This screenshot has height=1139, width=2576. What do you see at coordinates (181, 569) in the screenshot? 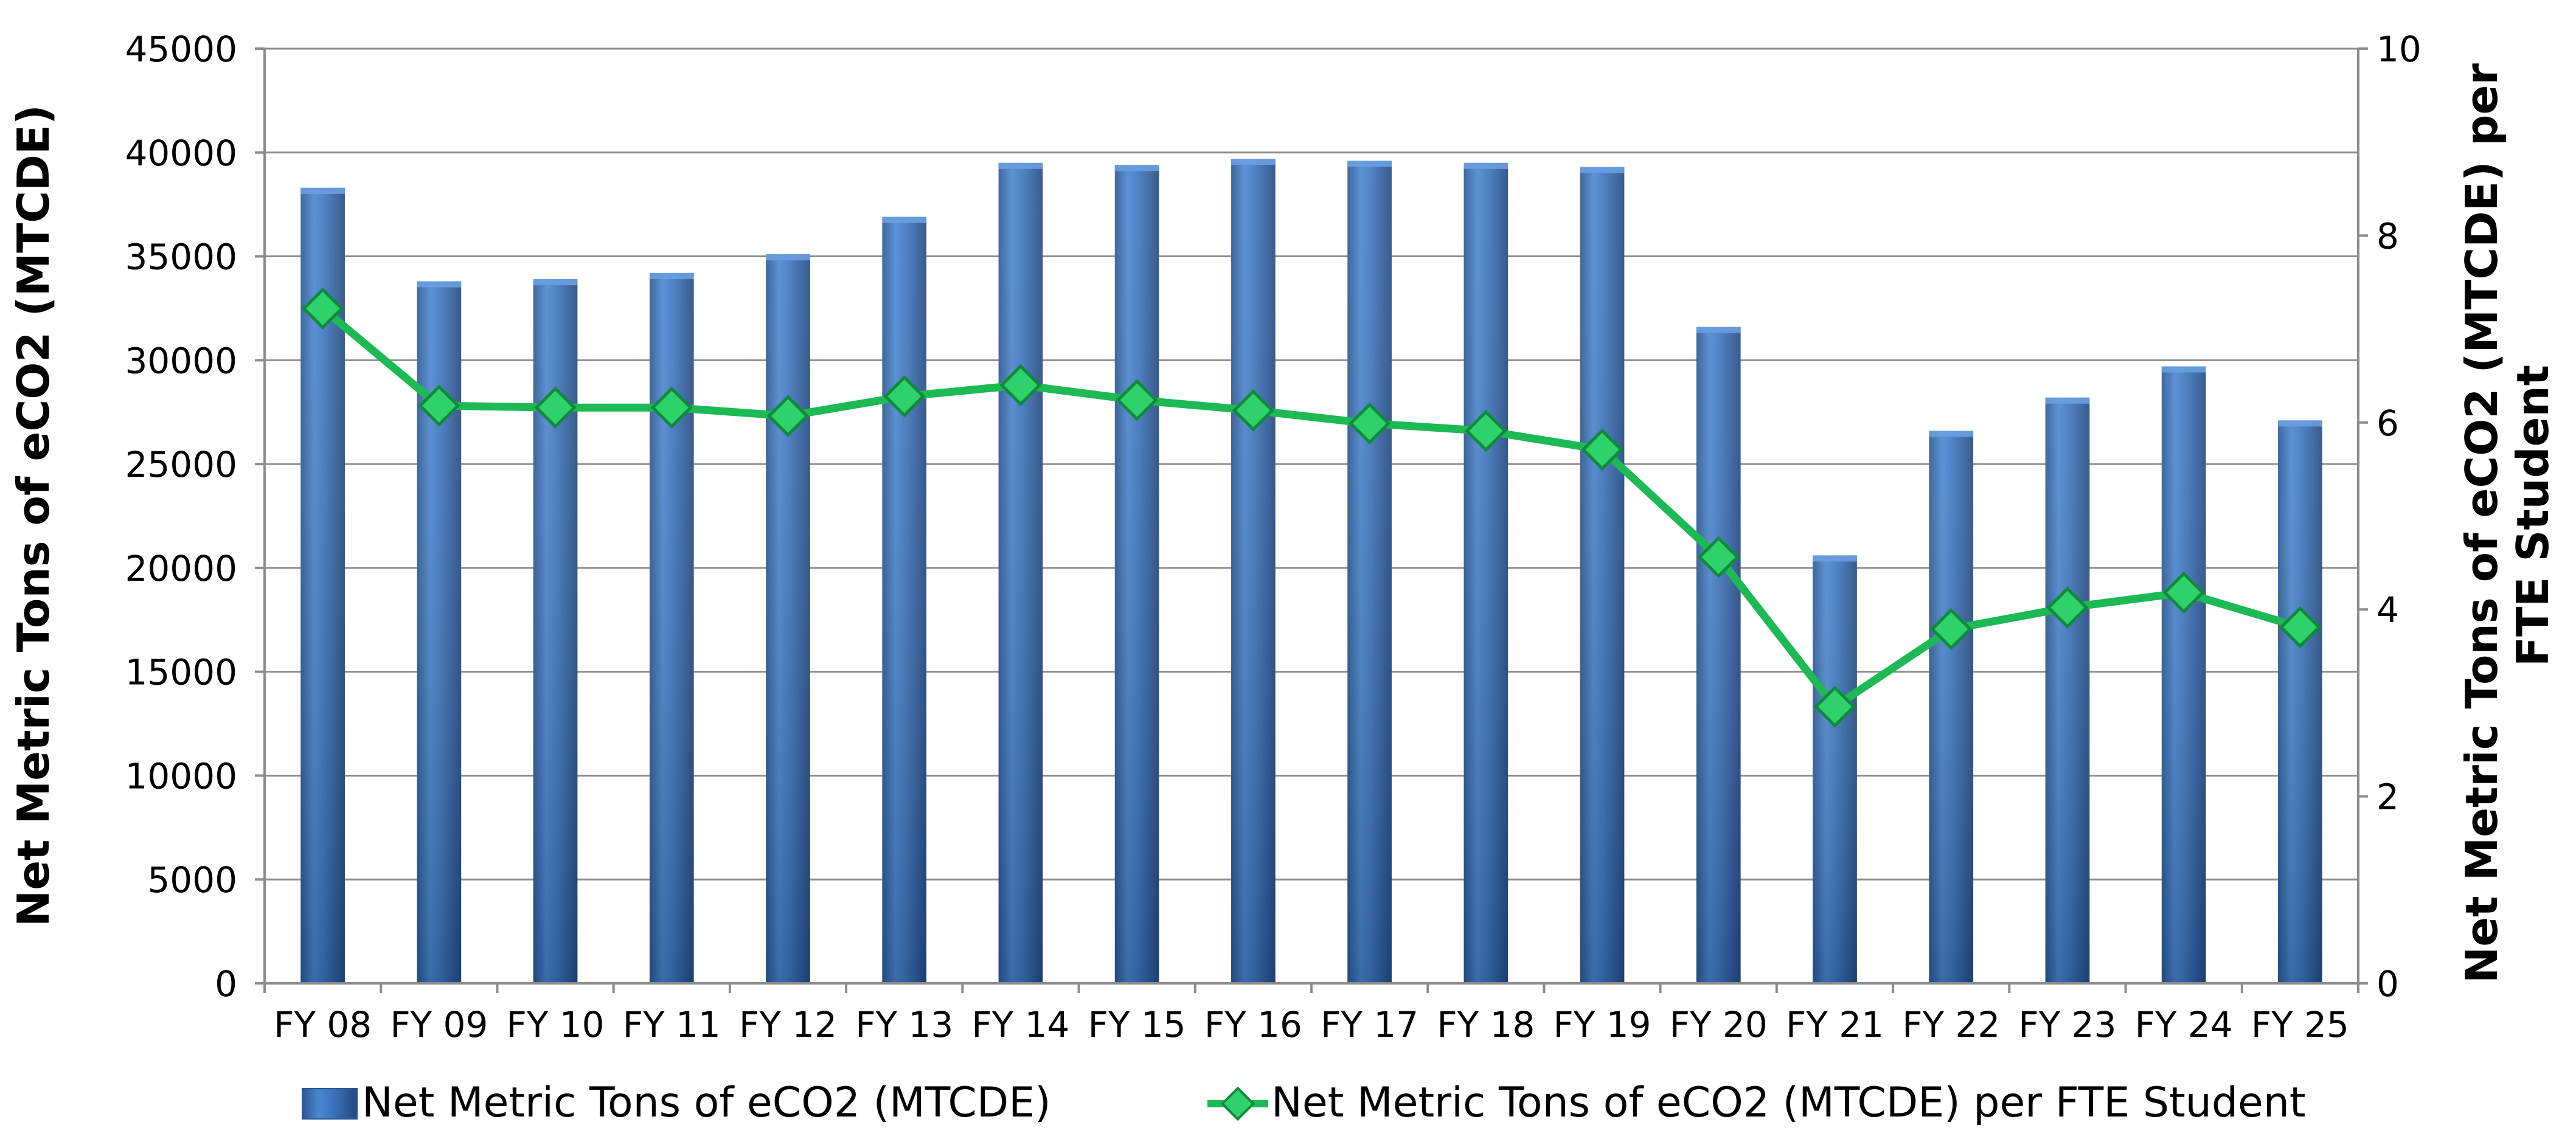
I see `left-tick-label: 20000` at bounding box center [181, 569].